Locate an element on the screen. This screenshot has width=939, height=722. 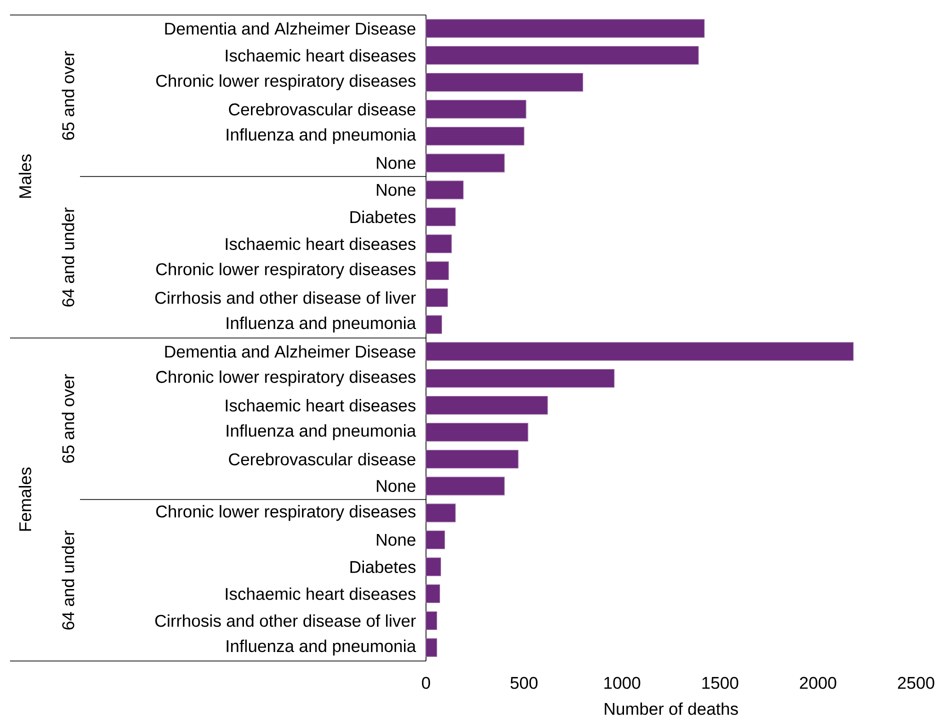
x-tick-label: 0 is located at coordinates (426, 682).